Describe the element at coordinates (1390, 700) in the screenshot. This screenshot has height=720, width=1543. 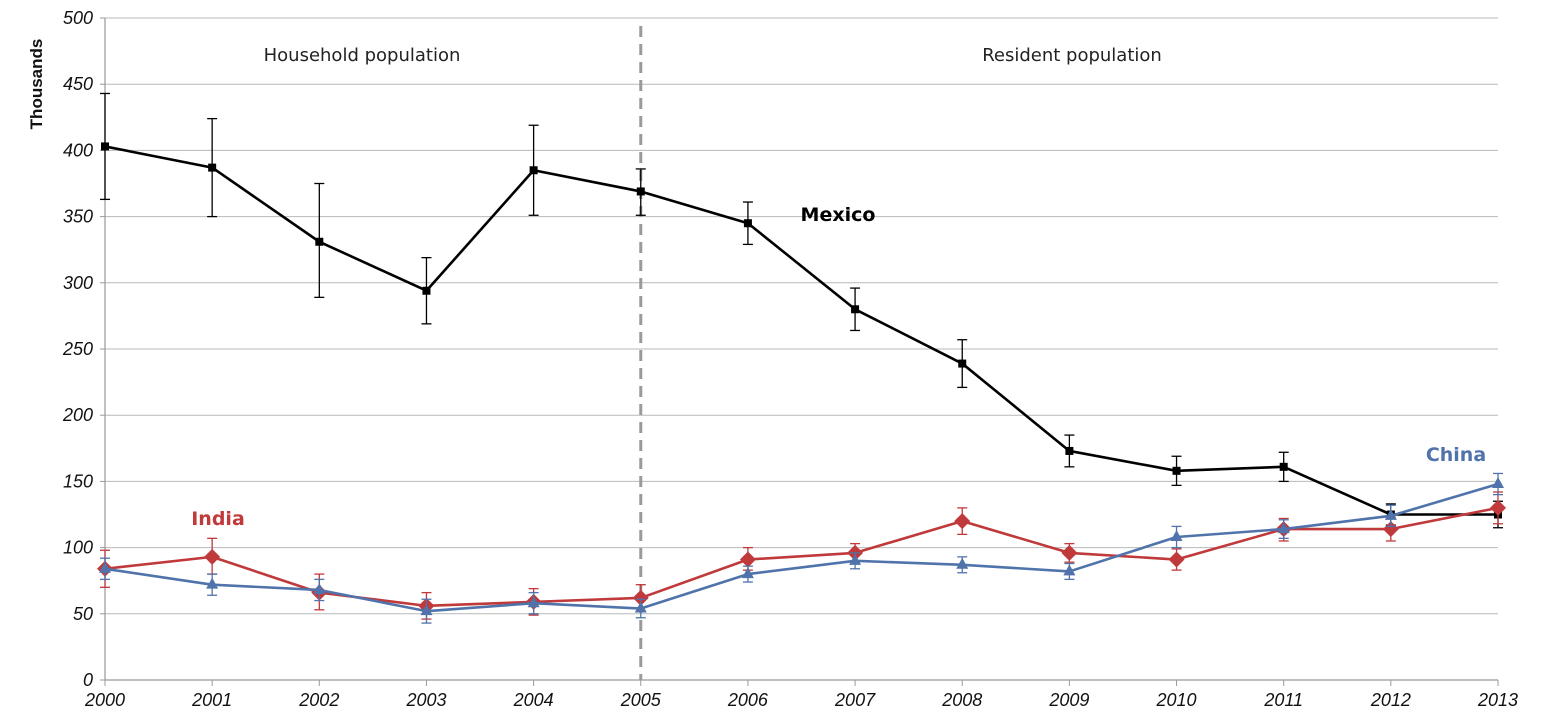
I see `x-tick-label: 2012` at that location.